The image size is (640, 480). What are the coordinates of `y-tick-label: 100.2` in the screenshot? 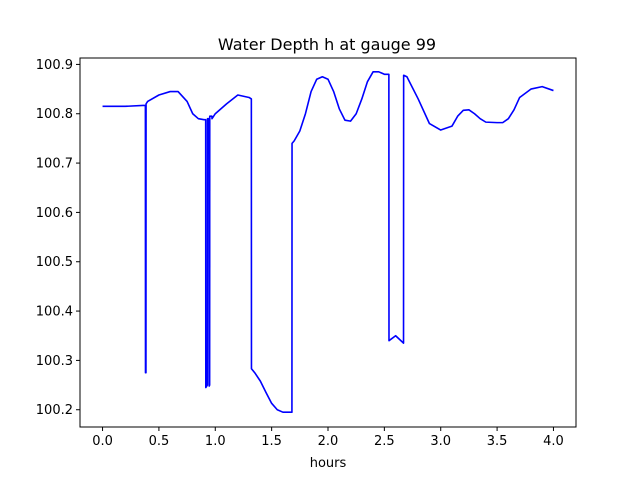 It's located at (54, 410).